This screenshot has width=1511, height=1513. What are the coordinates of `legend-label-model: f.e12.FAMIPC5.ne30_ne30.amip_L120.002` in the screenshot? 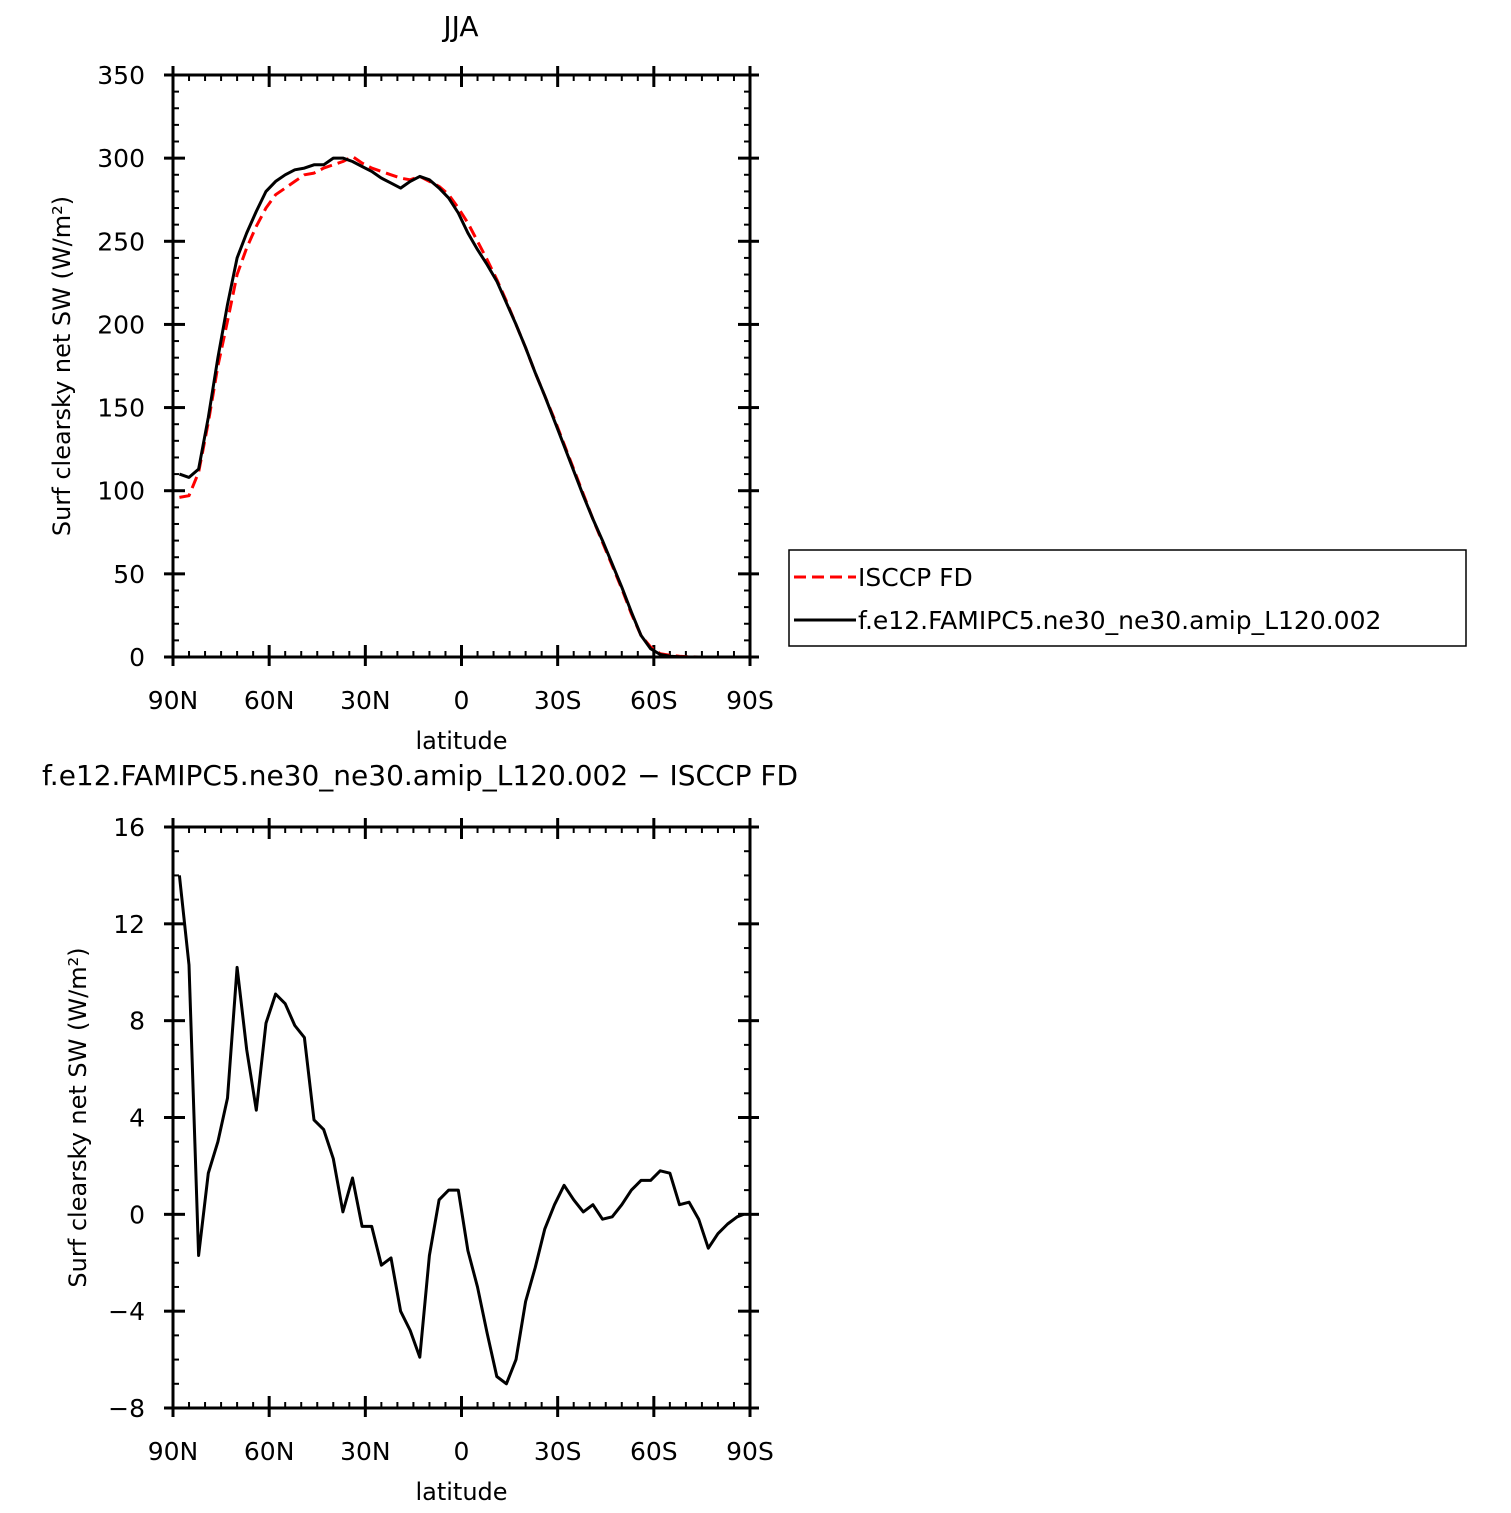 It's located at (1119, 620).